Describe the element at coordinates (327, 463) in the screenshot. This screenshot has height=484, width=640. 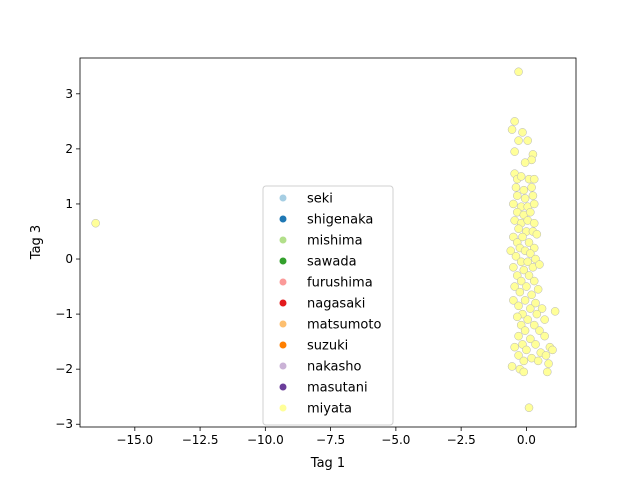
I see `x-axis-label: Tag 1` at that location.